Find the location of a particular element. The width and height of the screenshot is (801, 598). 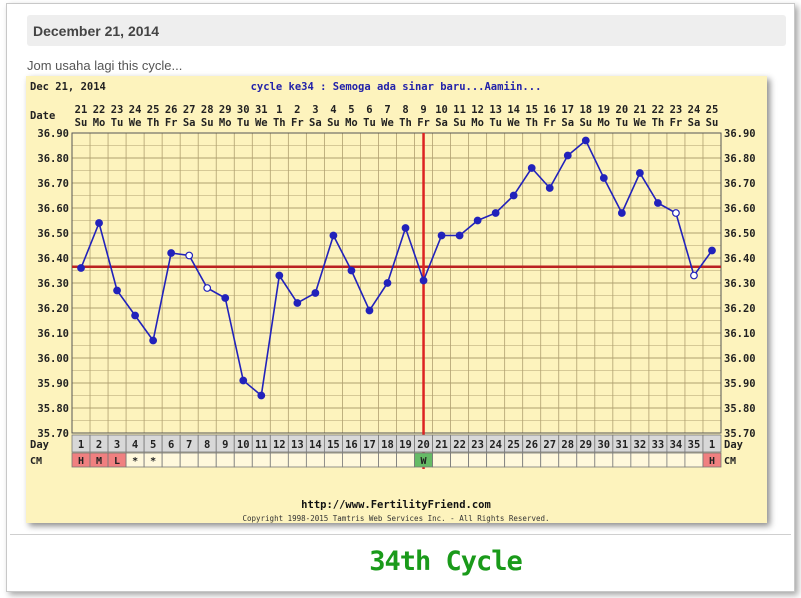

y-tick-right: 36.60 is located at coordinates (740, 209).